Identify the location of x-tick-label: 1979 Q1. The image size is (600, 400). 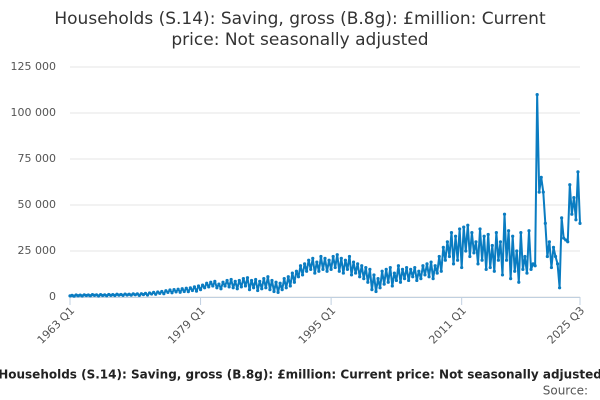
(186, 325).